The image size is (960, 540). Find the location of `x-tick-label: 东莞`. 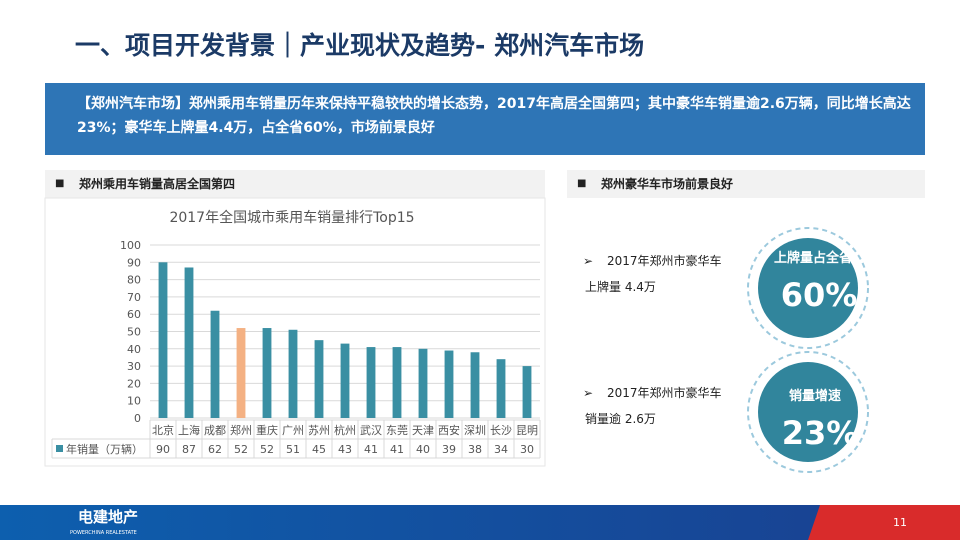

x-tick-label: 东莞 is located at coordinates (397, 430).